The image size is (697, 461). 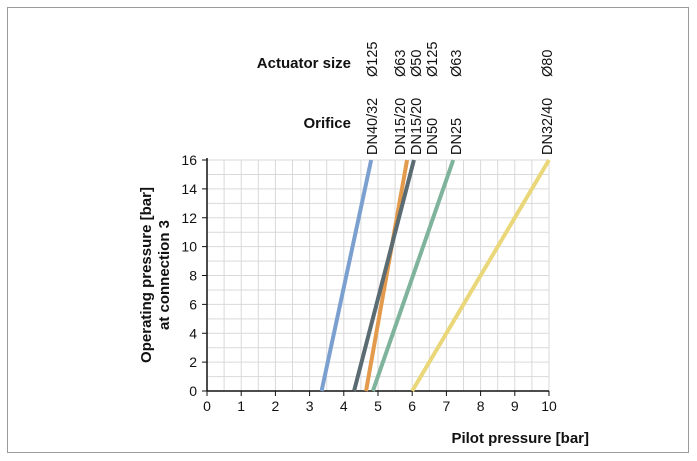 I want to click on y-tick-label: 8, so click(x=193, y=276).